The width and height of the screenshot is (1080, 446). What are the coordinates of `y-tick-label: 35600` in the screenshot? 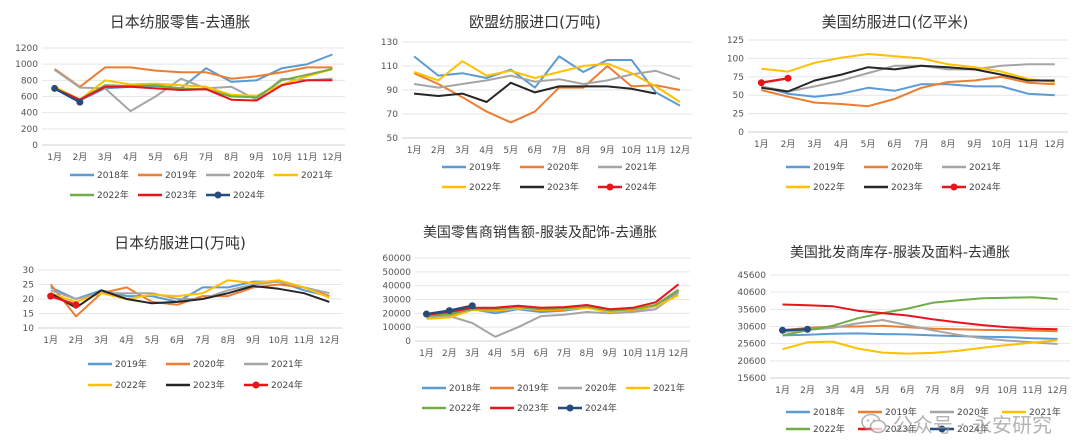 It's located at (751, 310).